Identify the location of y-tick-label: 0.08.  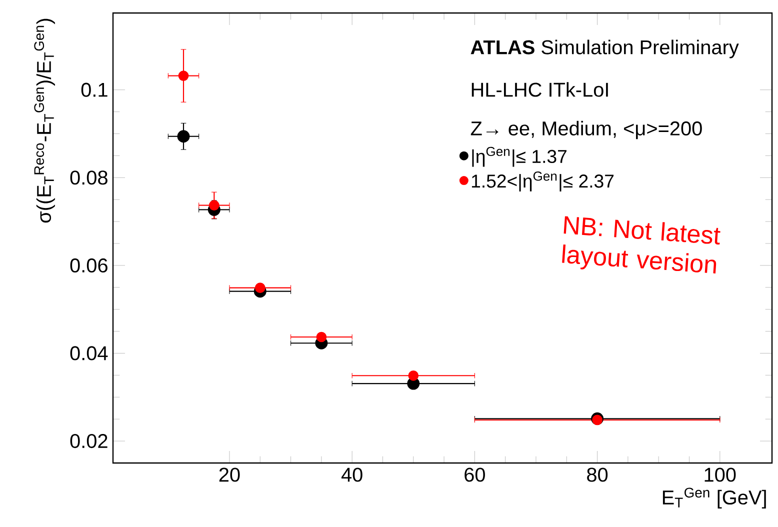
(89, 177).